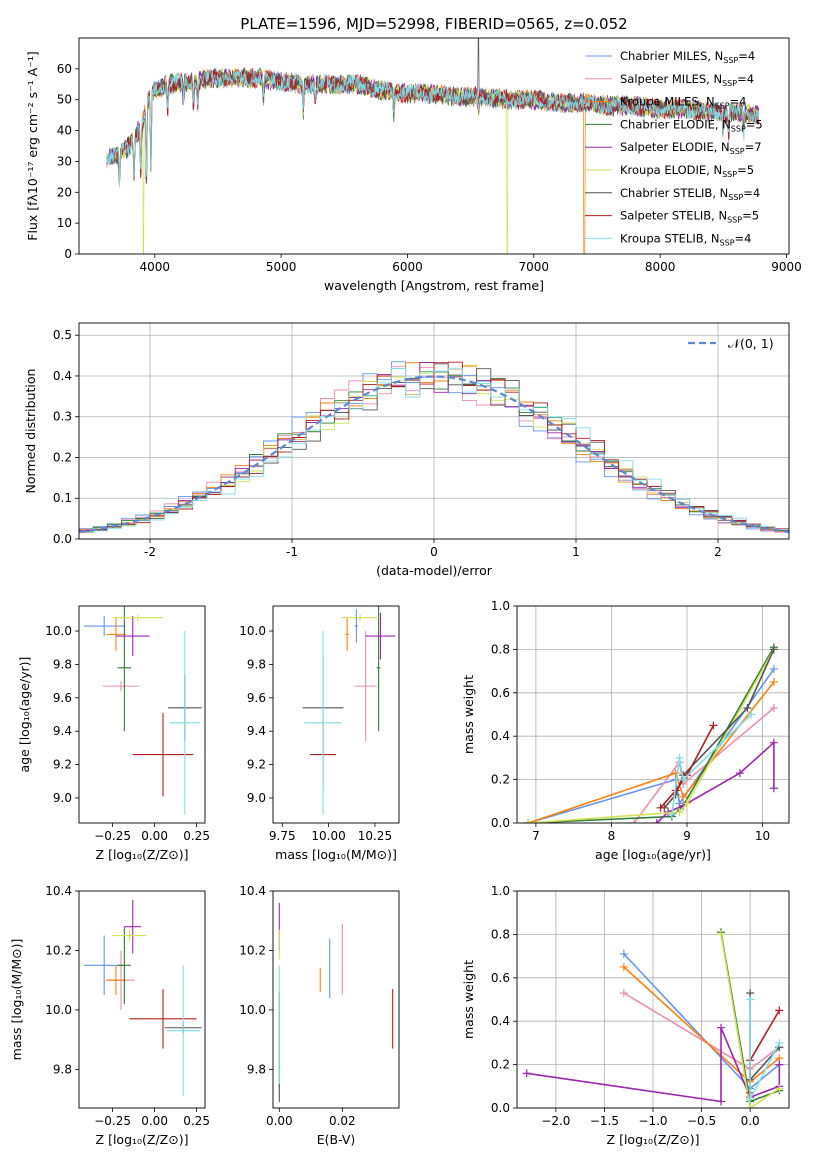 This screenshot has width=819, height=1170. Describe the element at coordinates (133, 926) in the screenshot. I see `errorbar-salpeter_elodie` at that location.